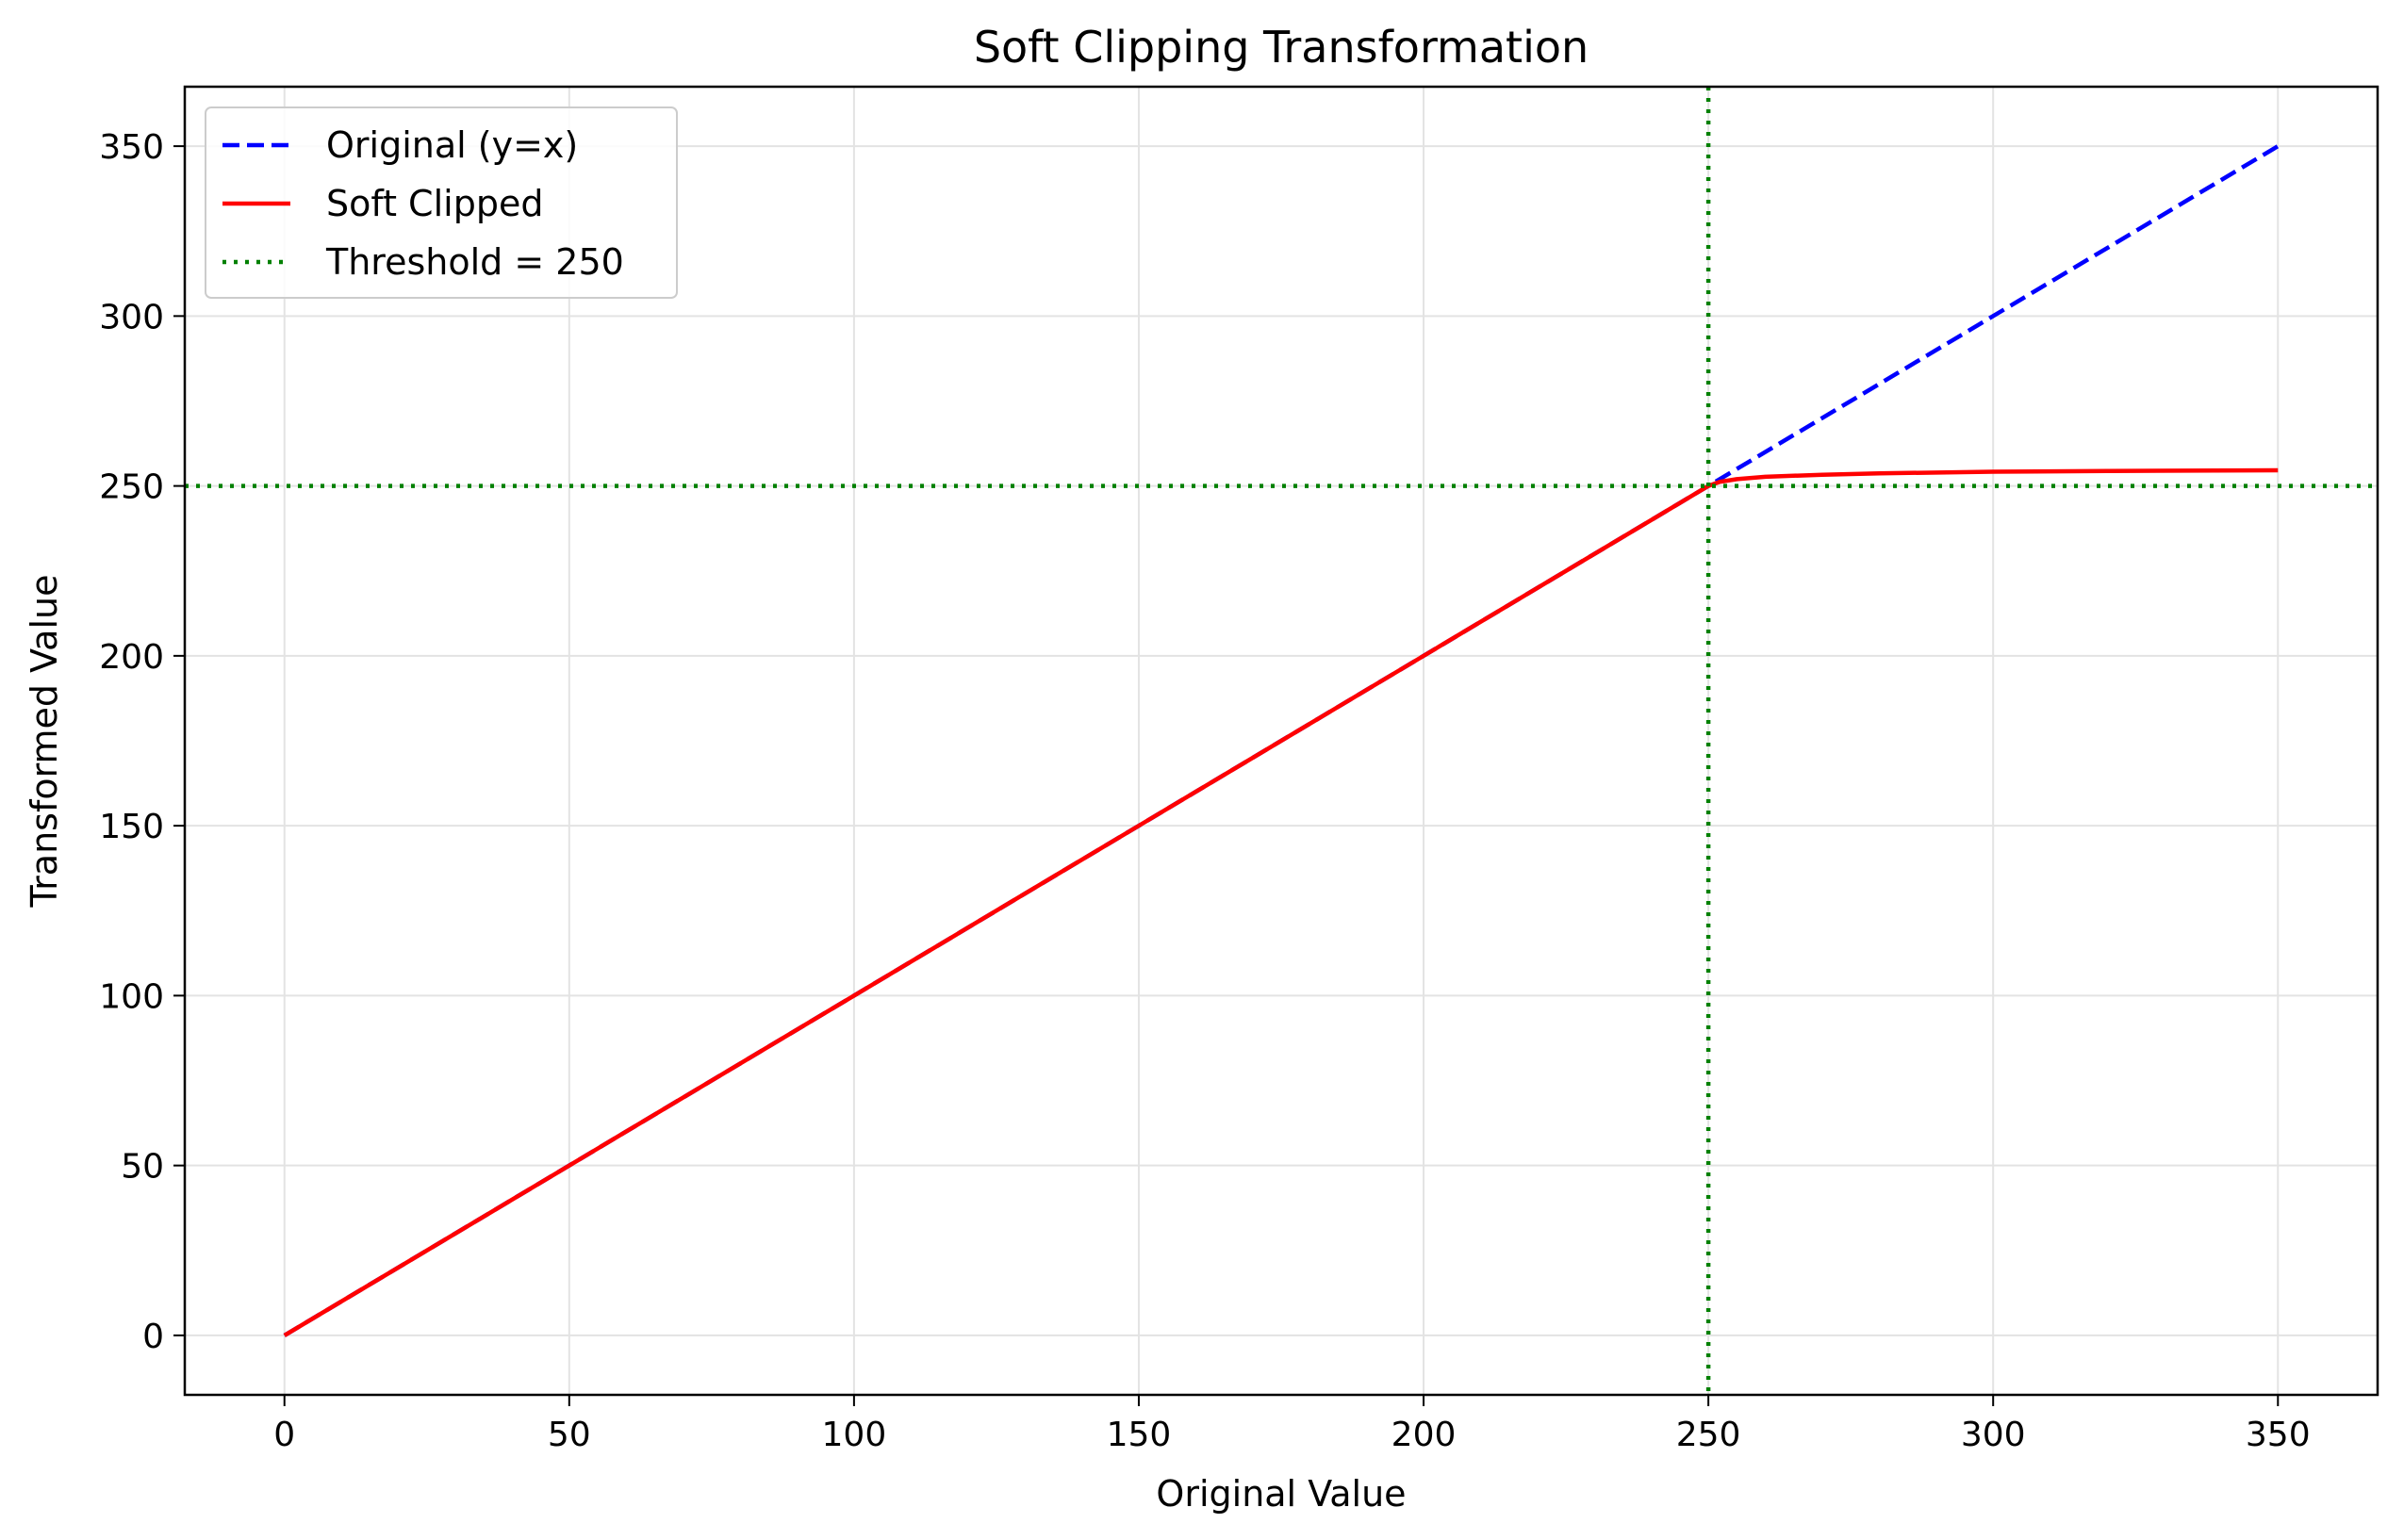 This screenshot has height=1540, width=2404. Describe the element at coordinates (569, 1435) in the screenshot. I see `x-tick-label: 50` at that location.